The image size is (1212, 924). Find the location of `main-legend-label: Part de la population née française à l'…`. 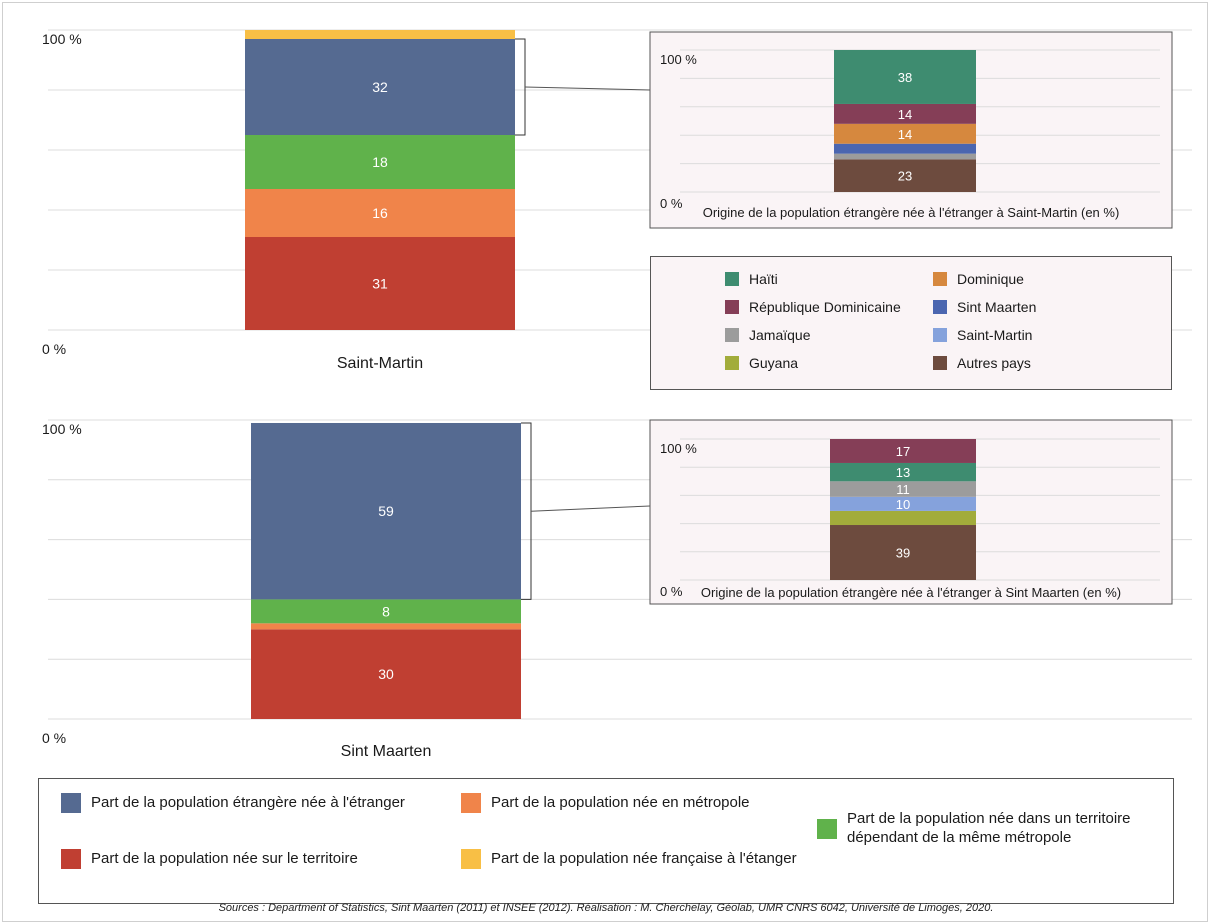

main-legend-label: Part de la population née française à l'… is located at coordinates (644, 858).